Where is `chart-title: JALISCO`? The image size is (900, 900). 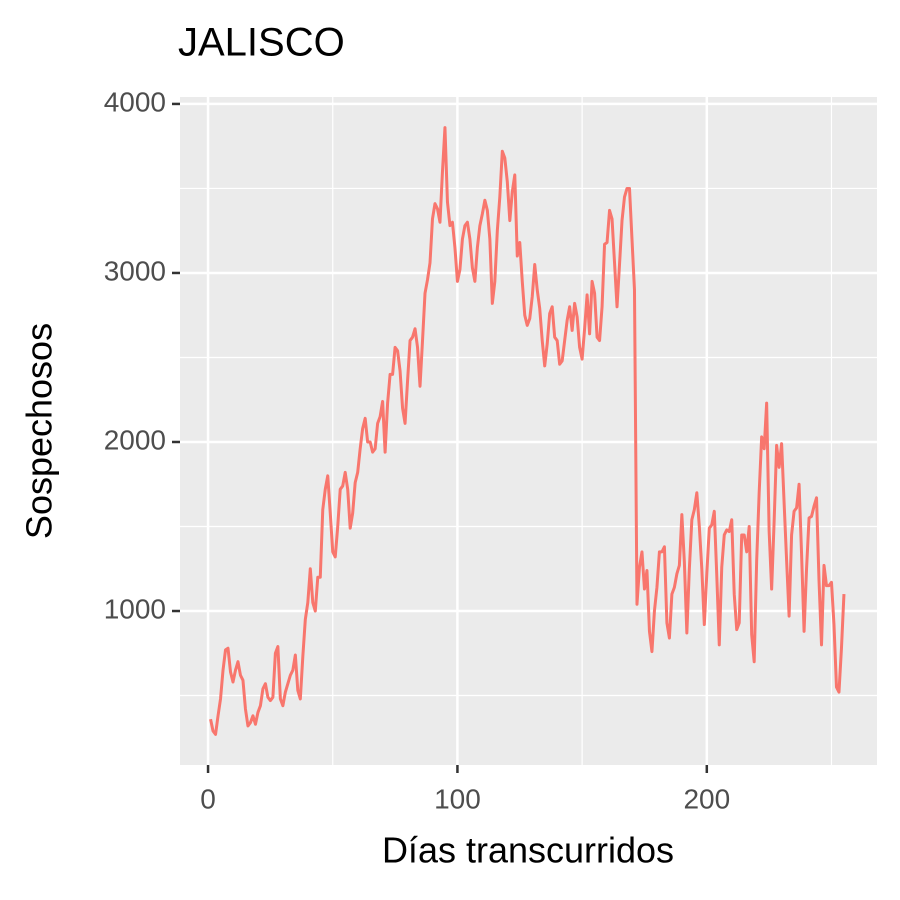 chart-title: JALISCO is located at coordinates (261, 43).